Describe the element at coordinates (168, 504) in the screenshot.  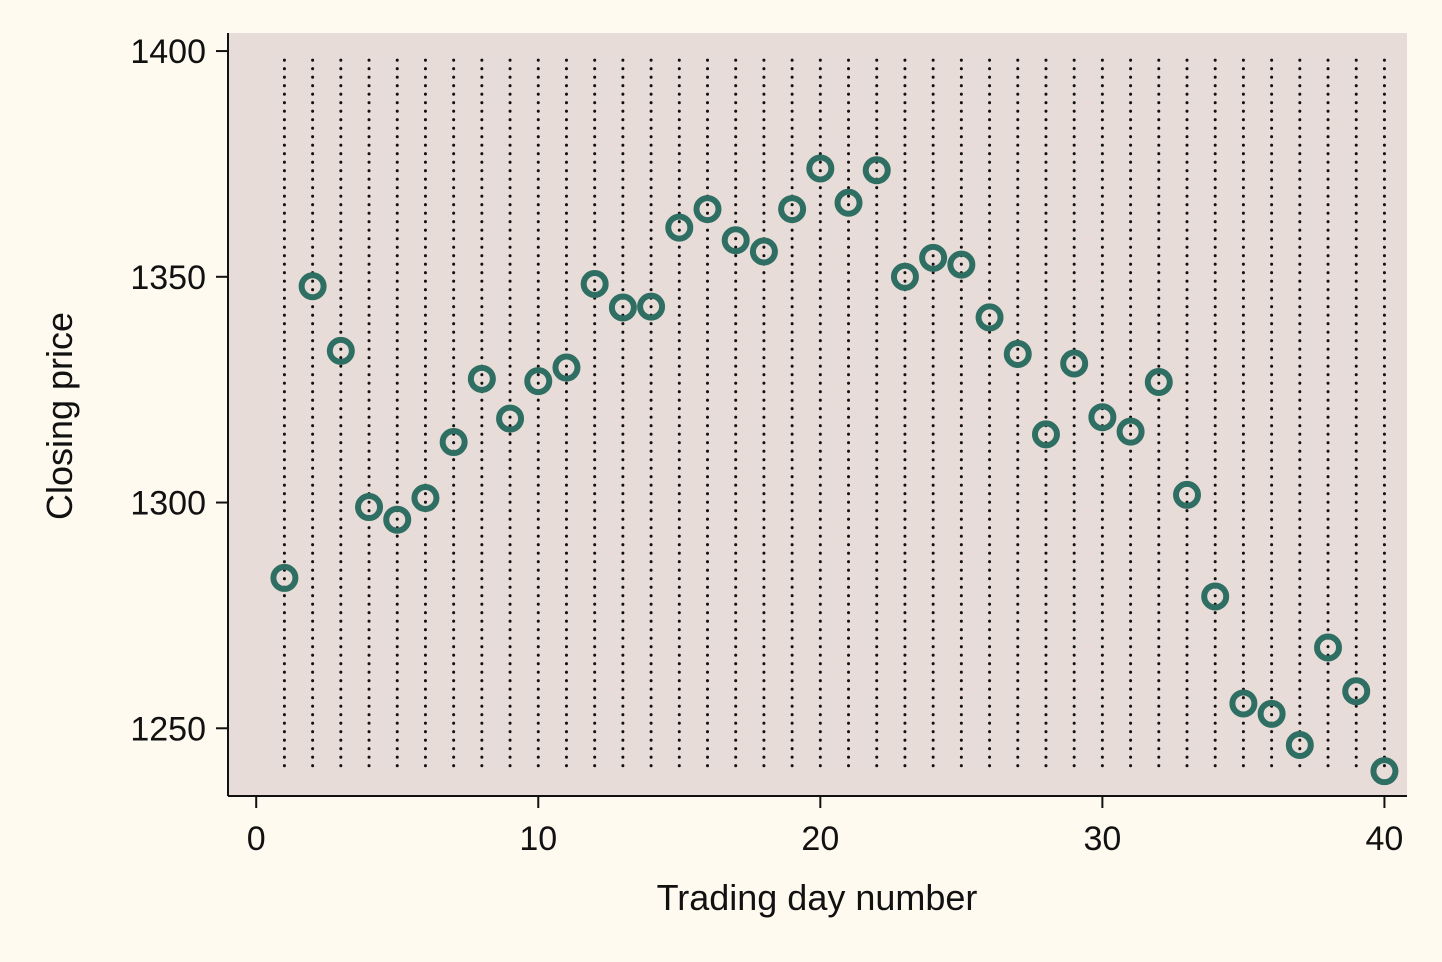
I see `y-tick-label: 1300` at that location.